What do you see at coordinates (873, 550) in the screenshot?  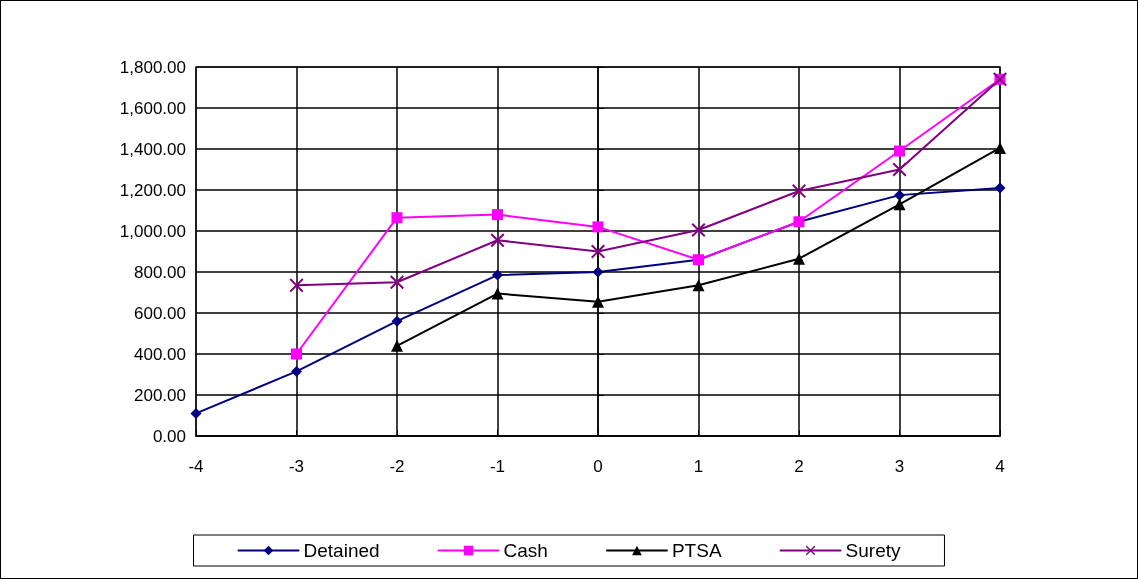 I see `legend-label: Surety` at bounding box center [873, 550].